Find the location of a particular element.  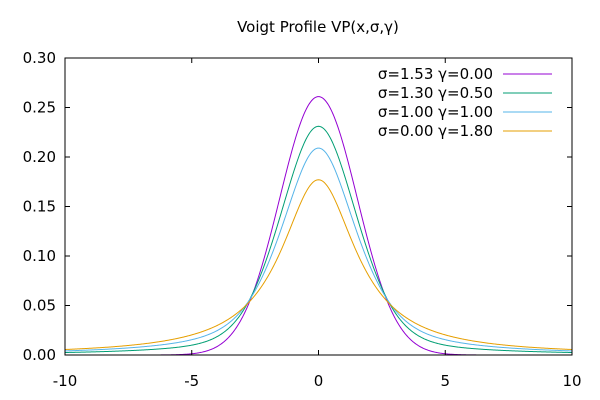

legend-label-2: σ=1.30 γ=0.50 is located at coordinates (435, 93).